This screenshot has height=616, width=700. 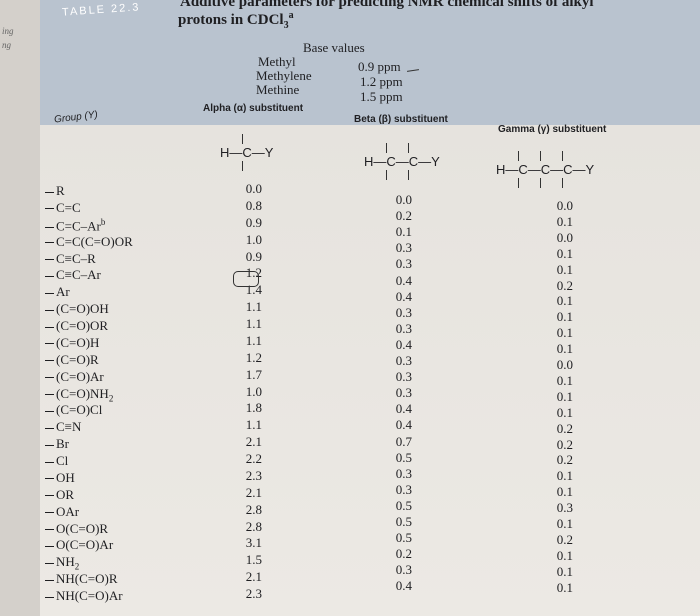 What do you see at coordinates (403, 521) in the screenshot?
I see `row-21-beta-value: 0.5` at bounding box center [403, 521].